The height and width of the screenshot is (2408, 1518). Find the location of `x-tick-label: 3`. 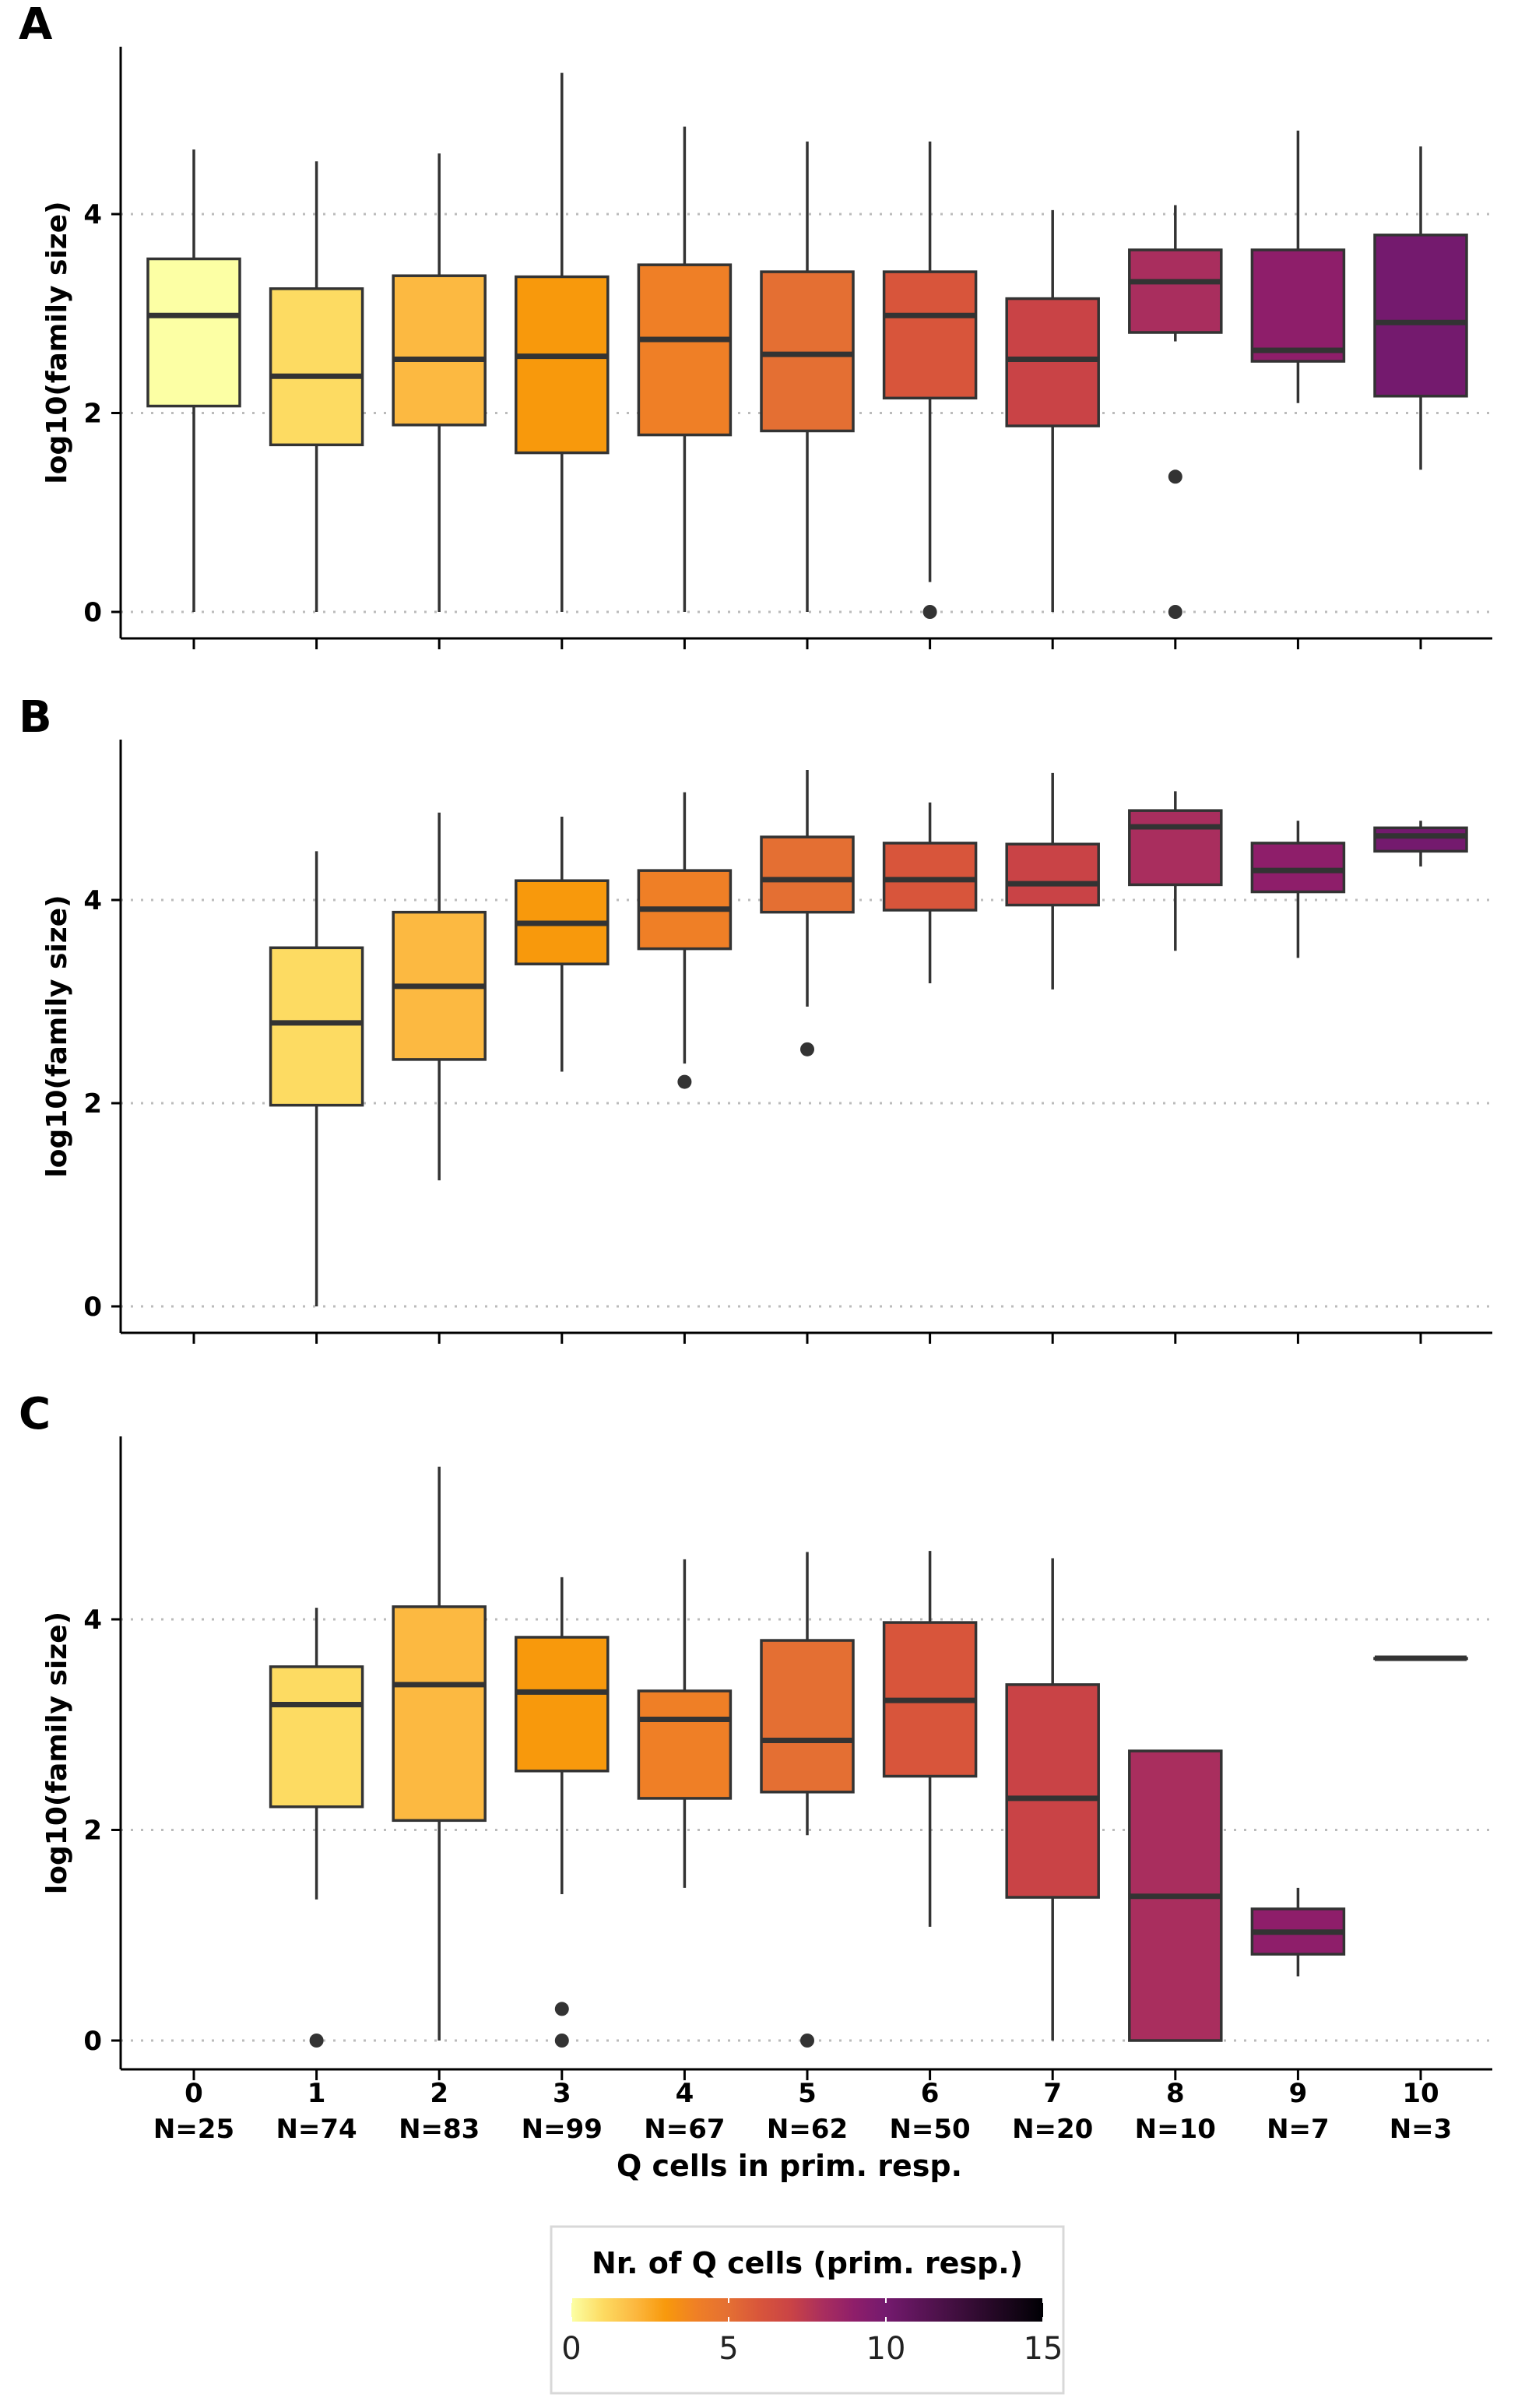

x-tick-label: 3 is located at coordinates (562, 2093).